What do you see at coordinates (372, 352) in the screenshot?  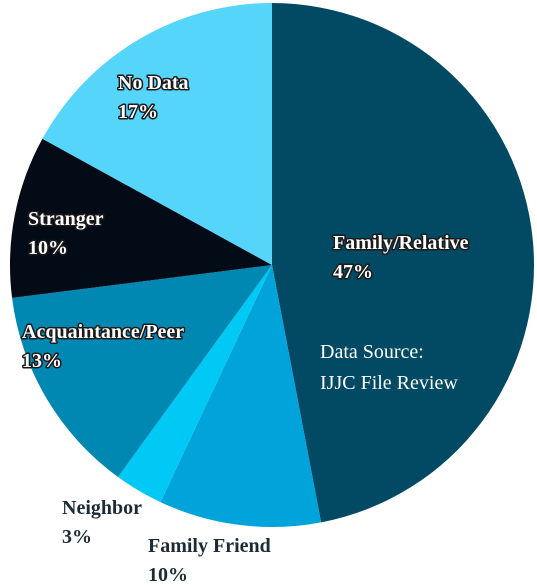 I see `annotation: Data Source:` at bounding box center [372, 352].